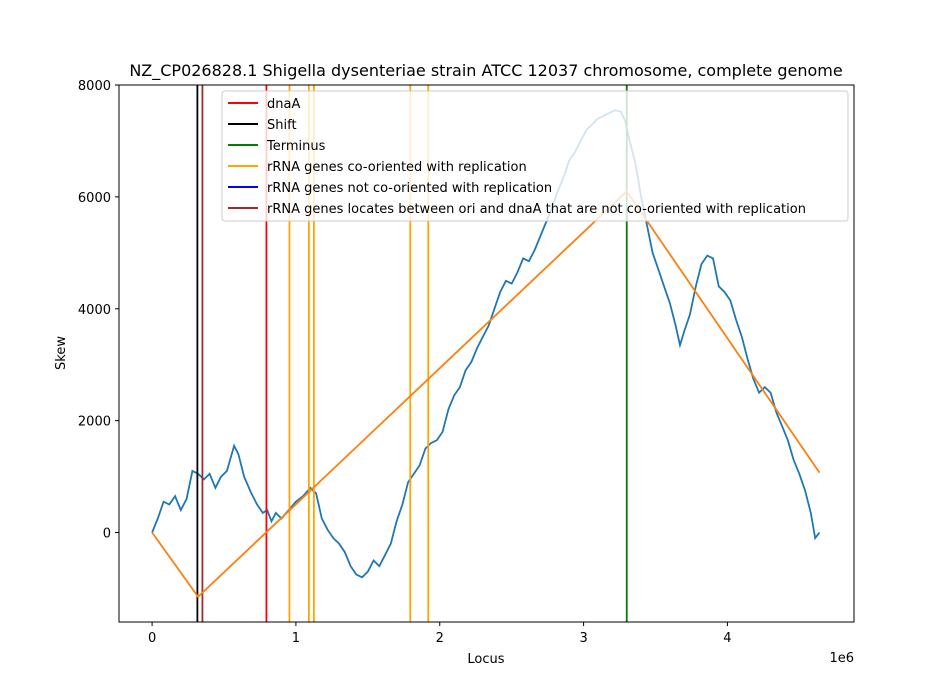 The width and height of the screenshot is (950, 700). I want to click on legend-box, so click(535, 156).